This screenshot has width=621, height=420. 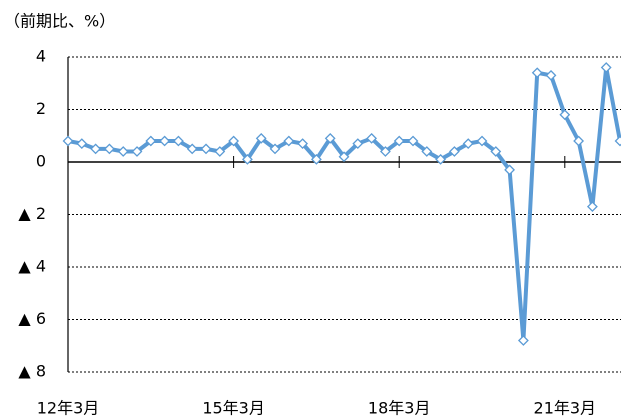 What do you see at coordinates (32, 371) in the screenshot?
I see `y-tick-label: ▲ 8` at bounding box center [32, 371].